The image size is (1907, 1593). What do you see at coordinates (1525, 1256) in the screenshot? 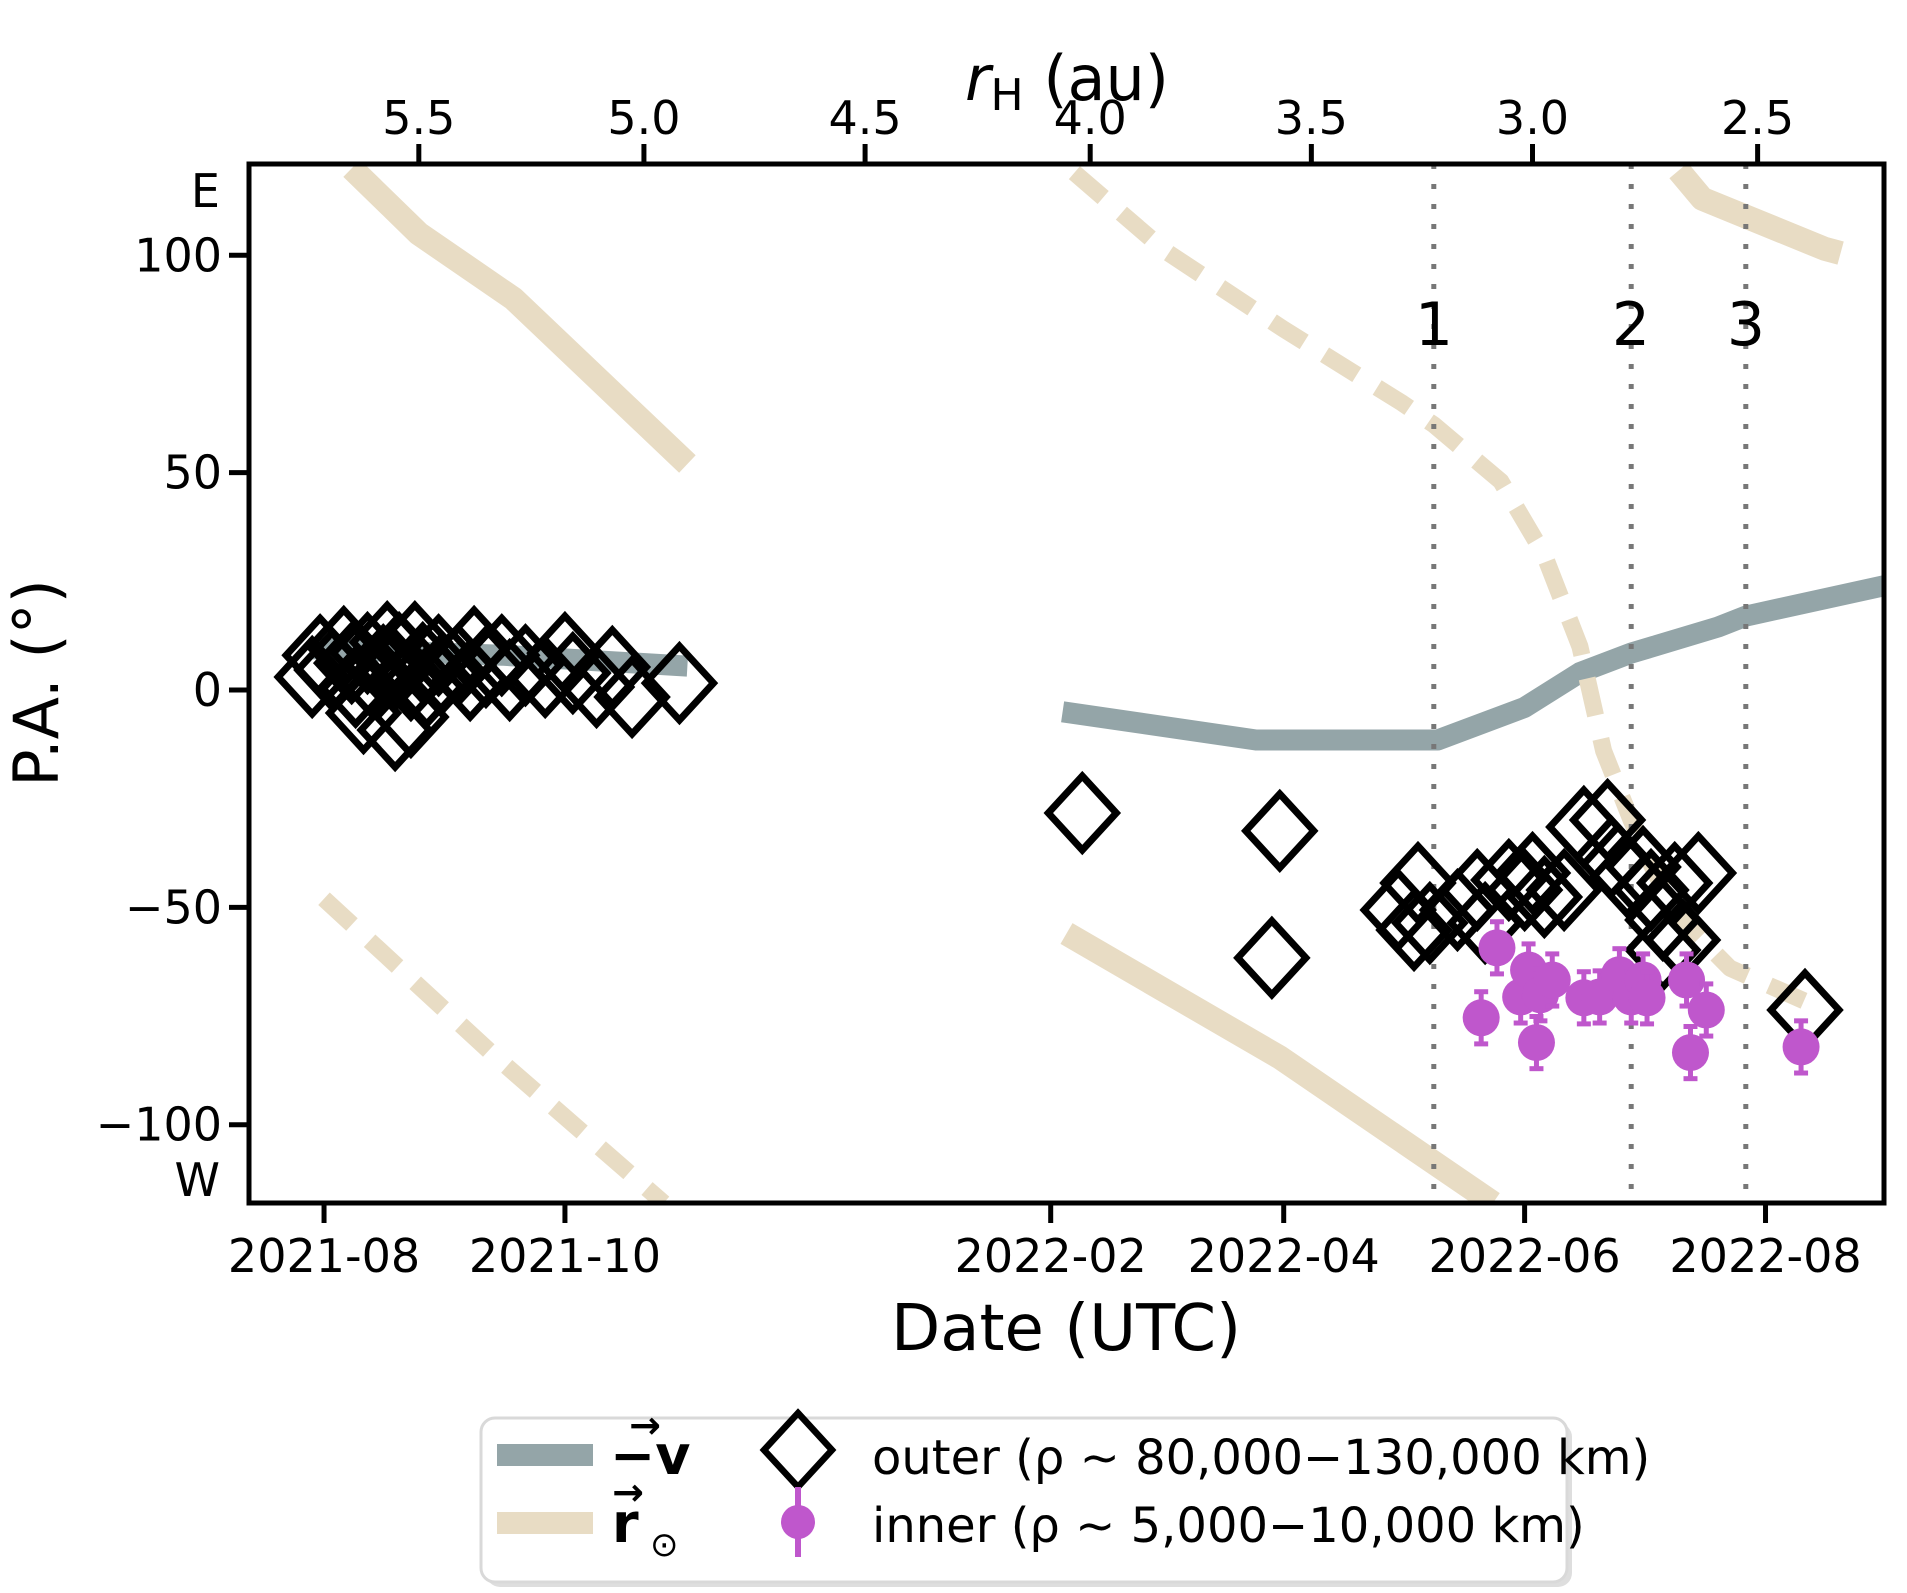
I see `x-tick-label: 2022-06` at bounding box center [1525, 1256].